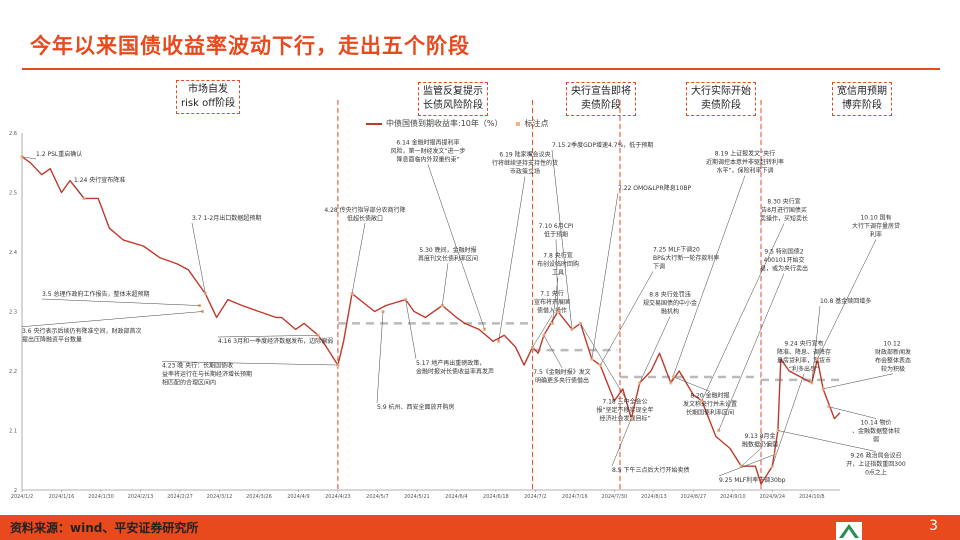  Describe the element at coordinates (752, 480) in the screenshot. I see `annotation-label: 9.25 MLF利率下调30bp` at that location.